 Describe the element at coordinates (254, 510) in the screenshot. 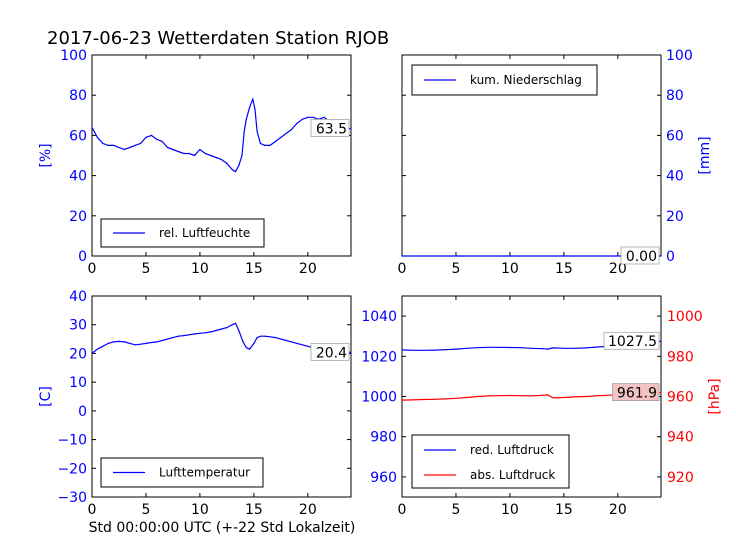

I see `x-tick-label: 15` at that location.